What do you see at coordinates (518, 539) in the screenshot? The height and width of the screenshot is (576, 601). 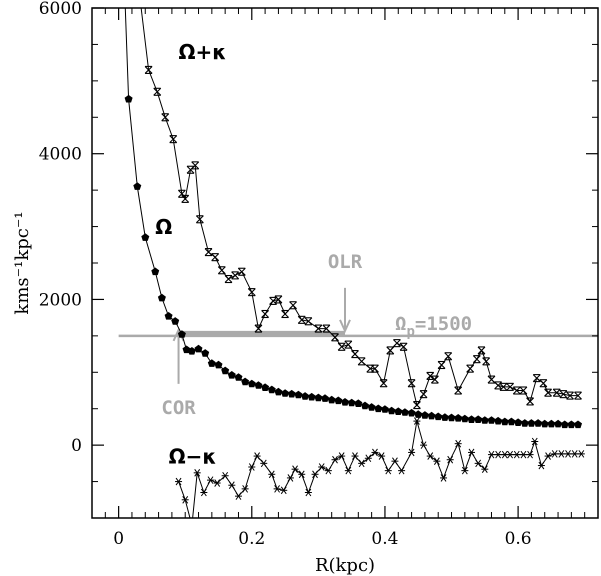 I see `x-tick-label: 0.6` at bounding box center [518, 539].